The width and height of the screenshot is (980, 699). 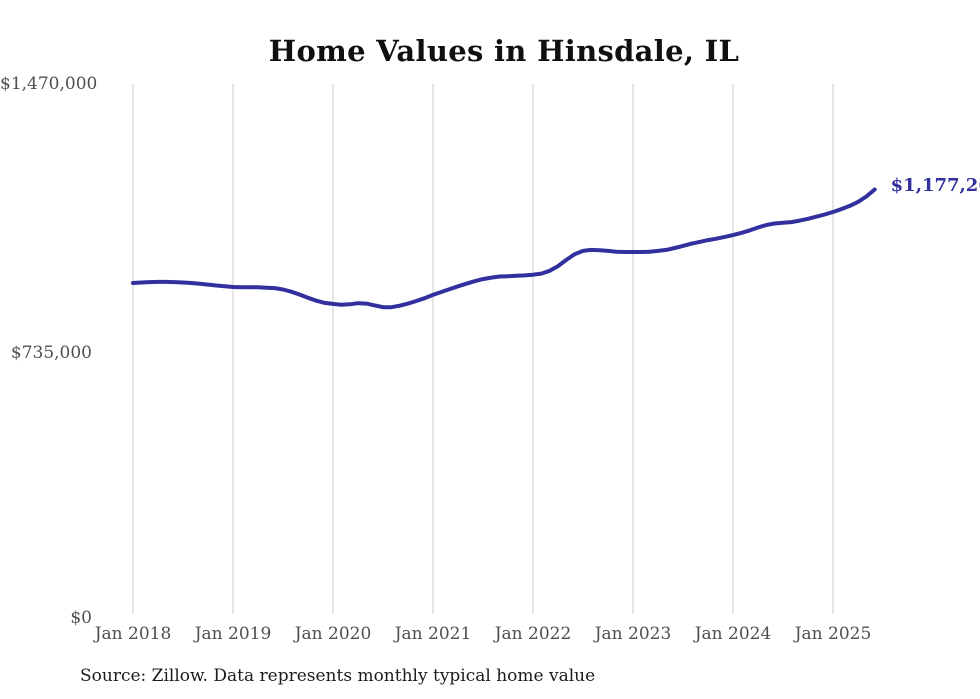 I want to click on home-value-line, so click(x=504, y=248).